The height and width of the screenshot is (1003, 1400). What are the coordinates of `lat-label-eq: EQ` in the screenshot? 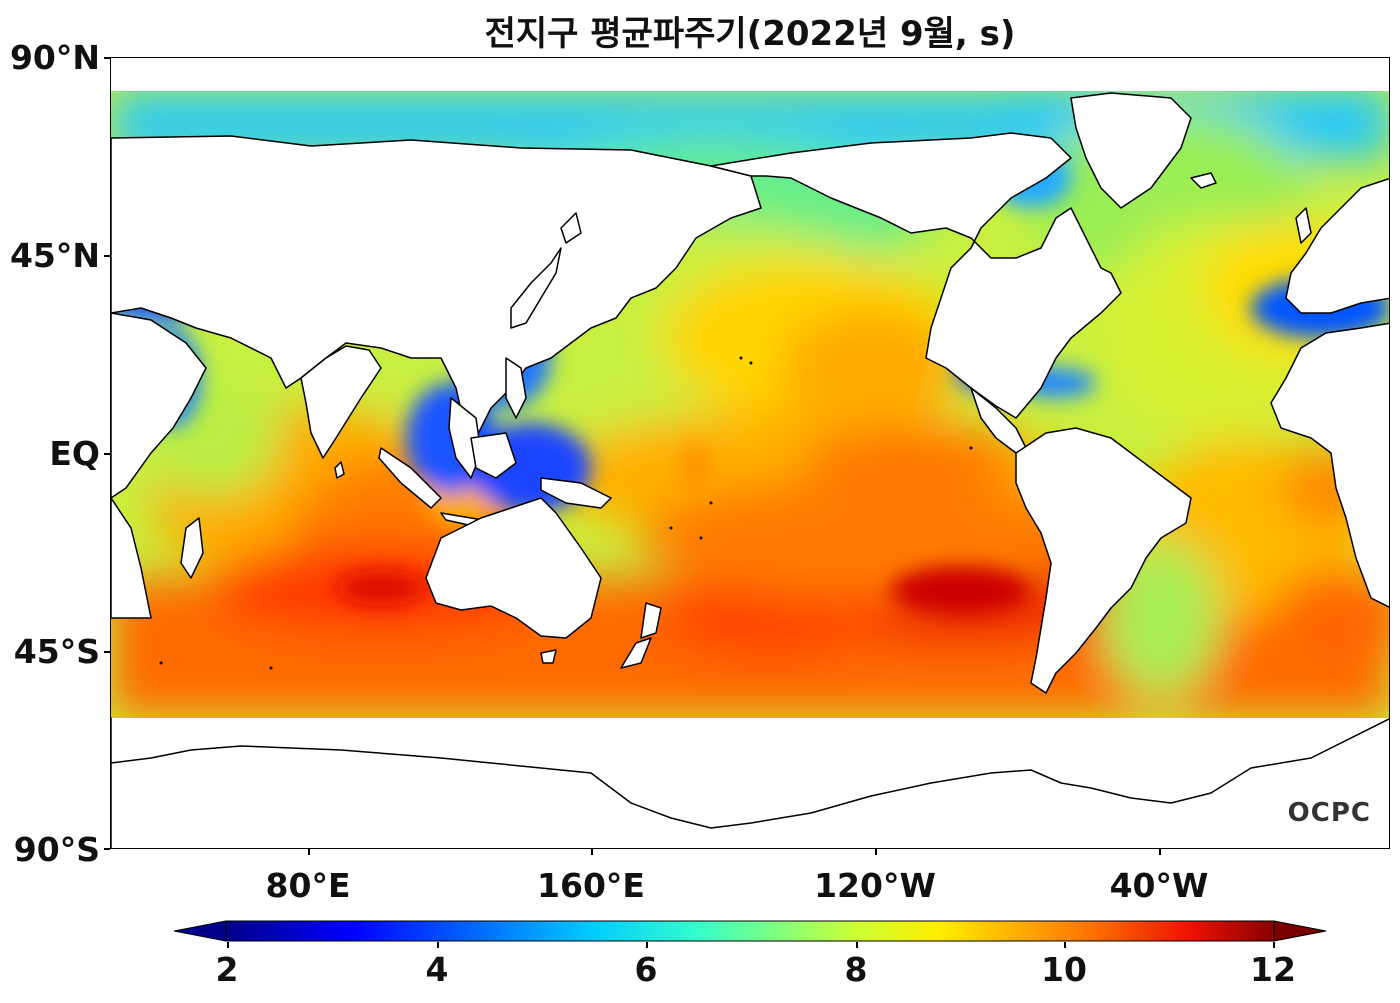 It's located at (74, 453).